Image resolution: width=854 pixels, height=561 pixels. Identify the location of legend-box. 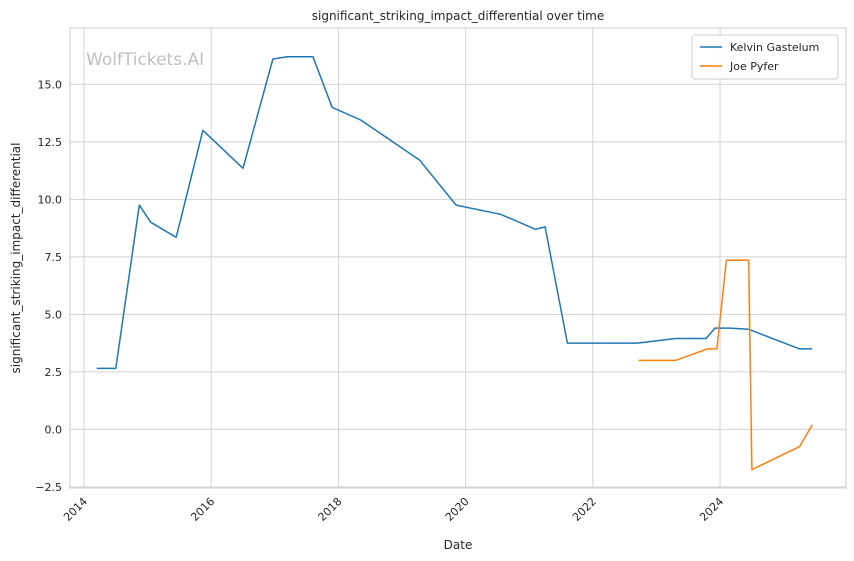
(765, 57).